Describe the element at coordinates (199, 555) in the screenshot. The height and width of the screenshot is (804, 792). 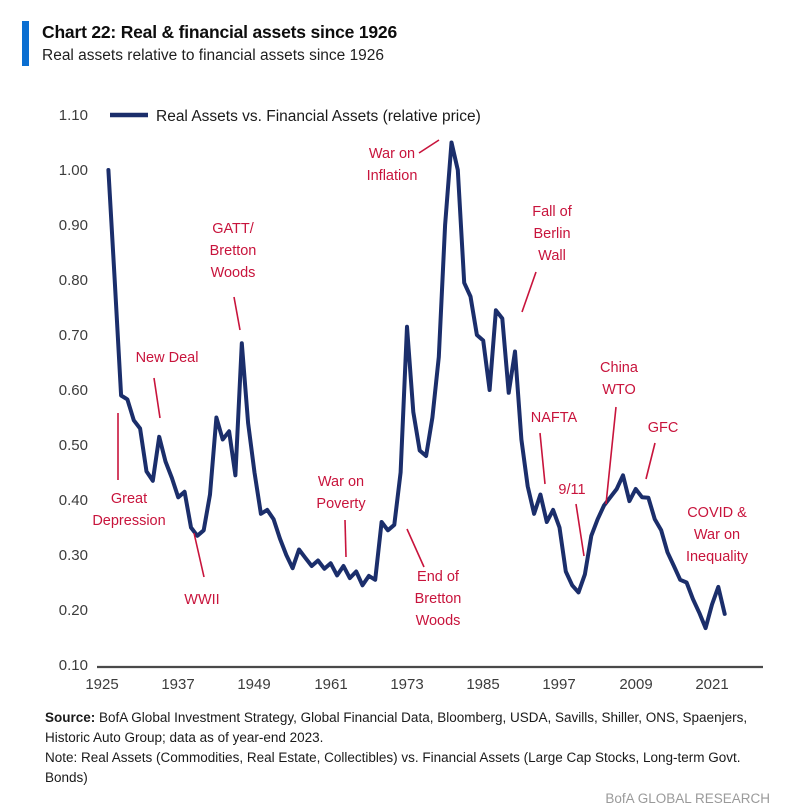
I see `annotation-pointer-wwii` at that location.